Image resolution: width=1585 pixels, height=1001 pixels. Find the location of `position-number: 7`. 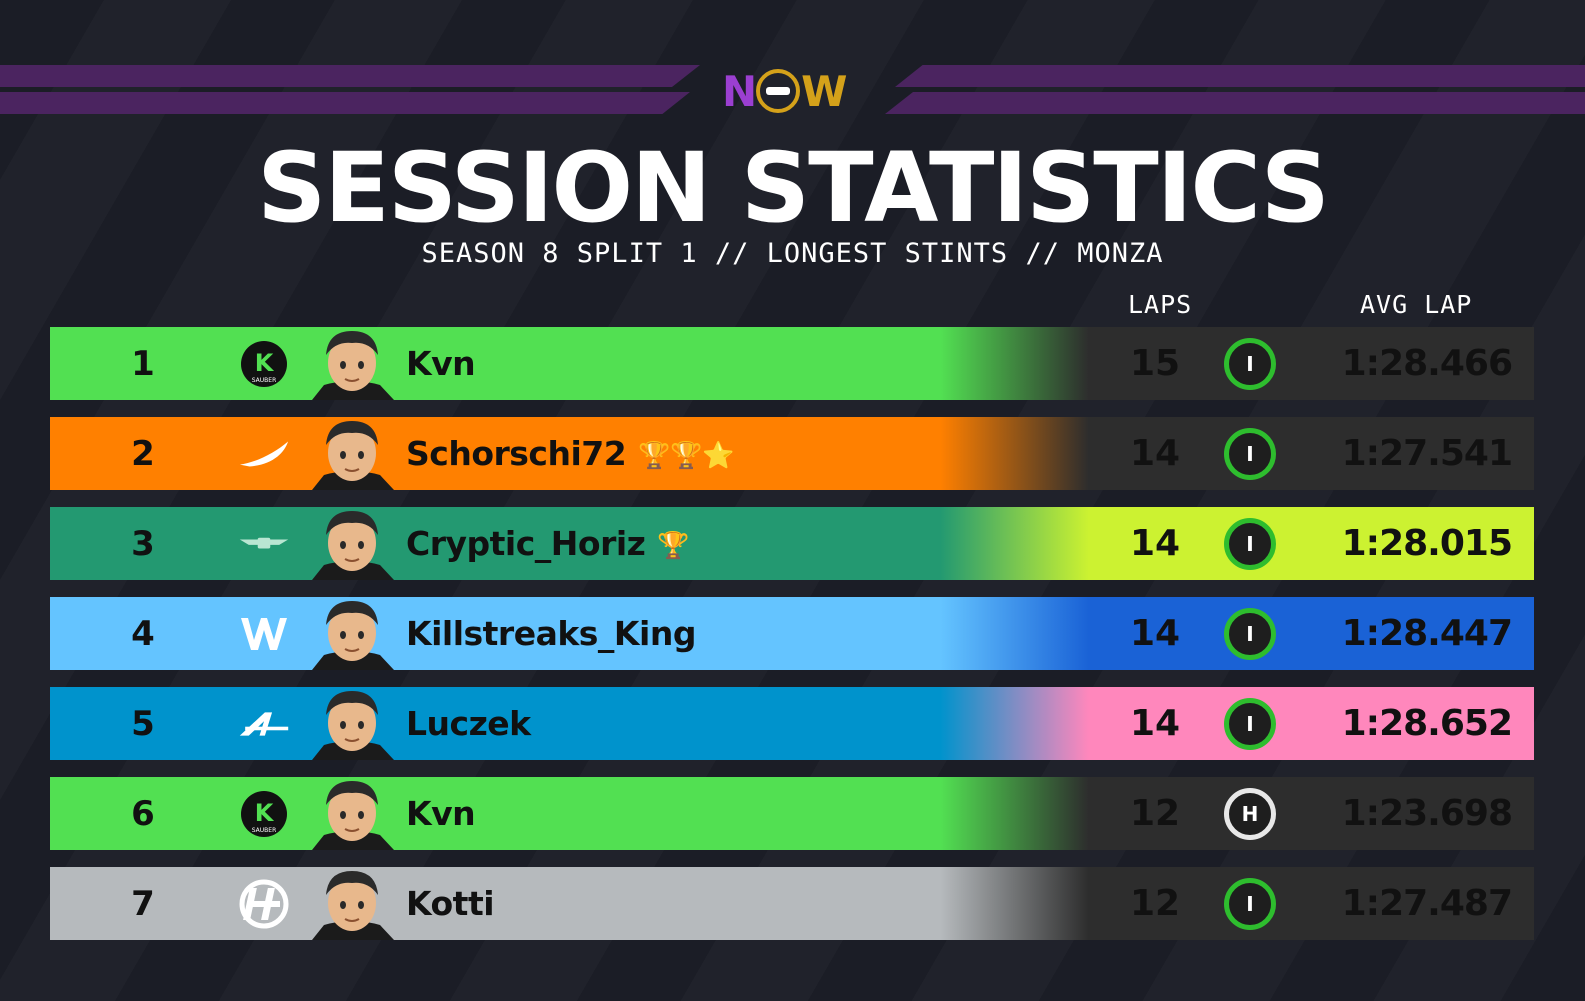

position-number: 7 is located at coordinates (143, 903).